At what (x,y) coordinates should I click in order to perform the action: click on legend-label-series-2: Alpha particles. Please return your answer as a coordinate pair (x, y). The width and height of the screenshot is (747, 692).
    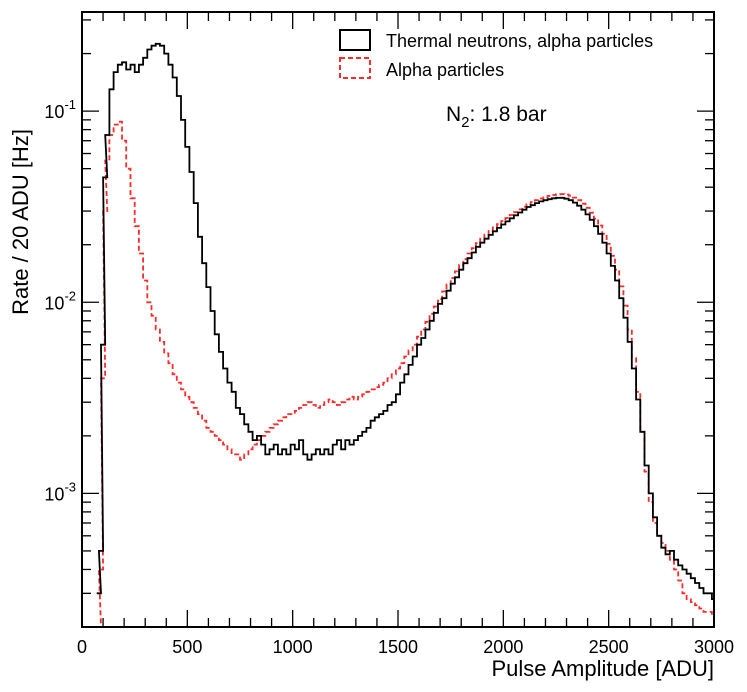
    Looking at the image, I should click on (445, 70).